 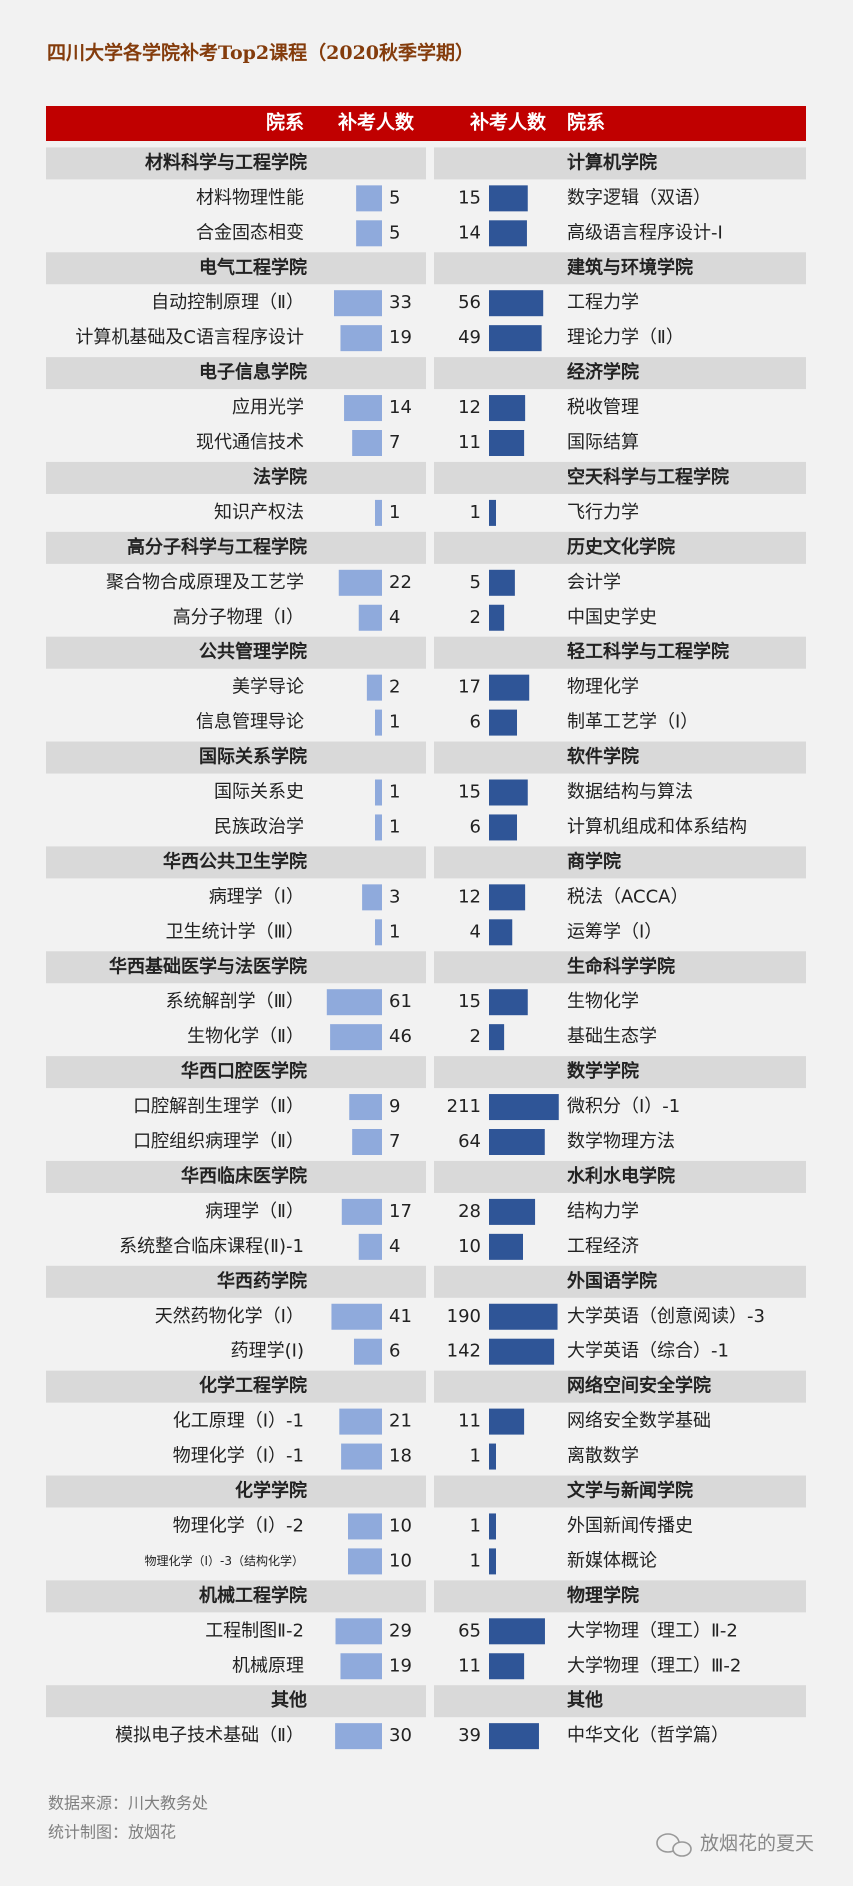 What do you see at coordinates (603, 1595) in the screenshot?
I see `college-name: 物理学院` at bounding box center [603, 1595].